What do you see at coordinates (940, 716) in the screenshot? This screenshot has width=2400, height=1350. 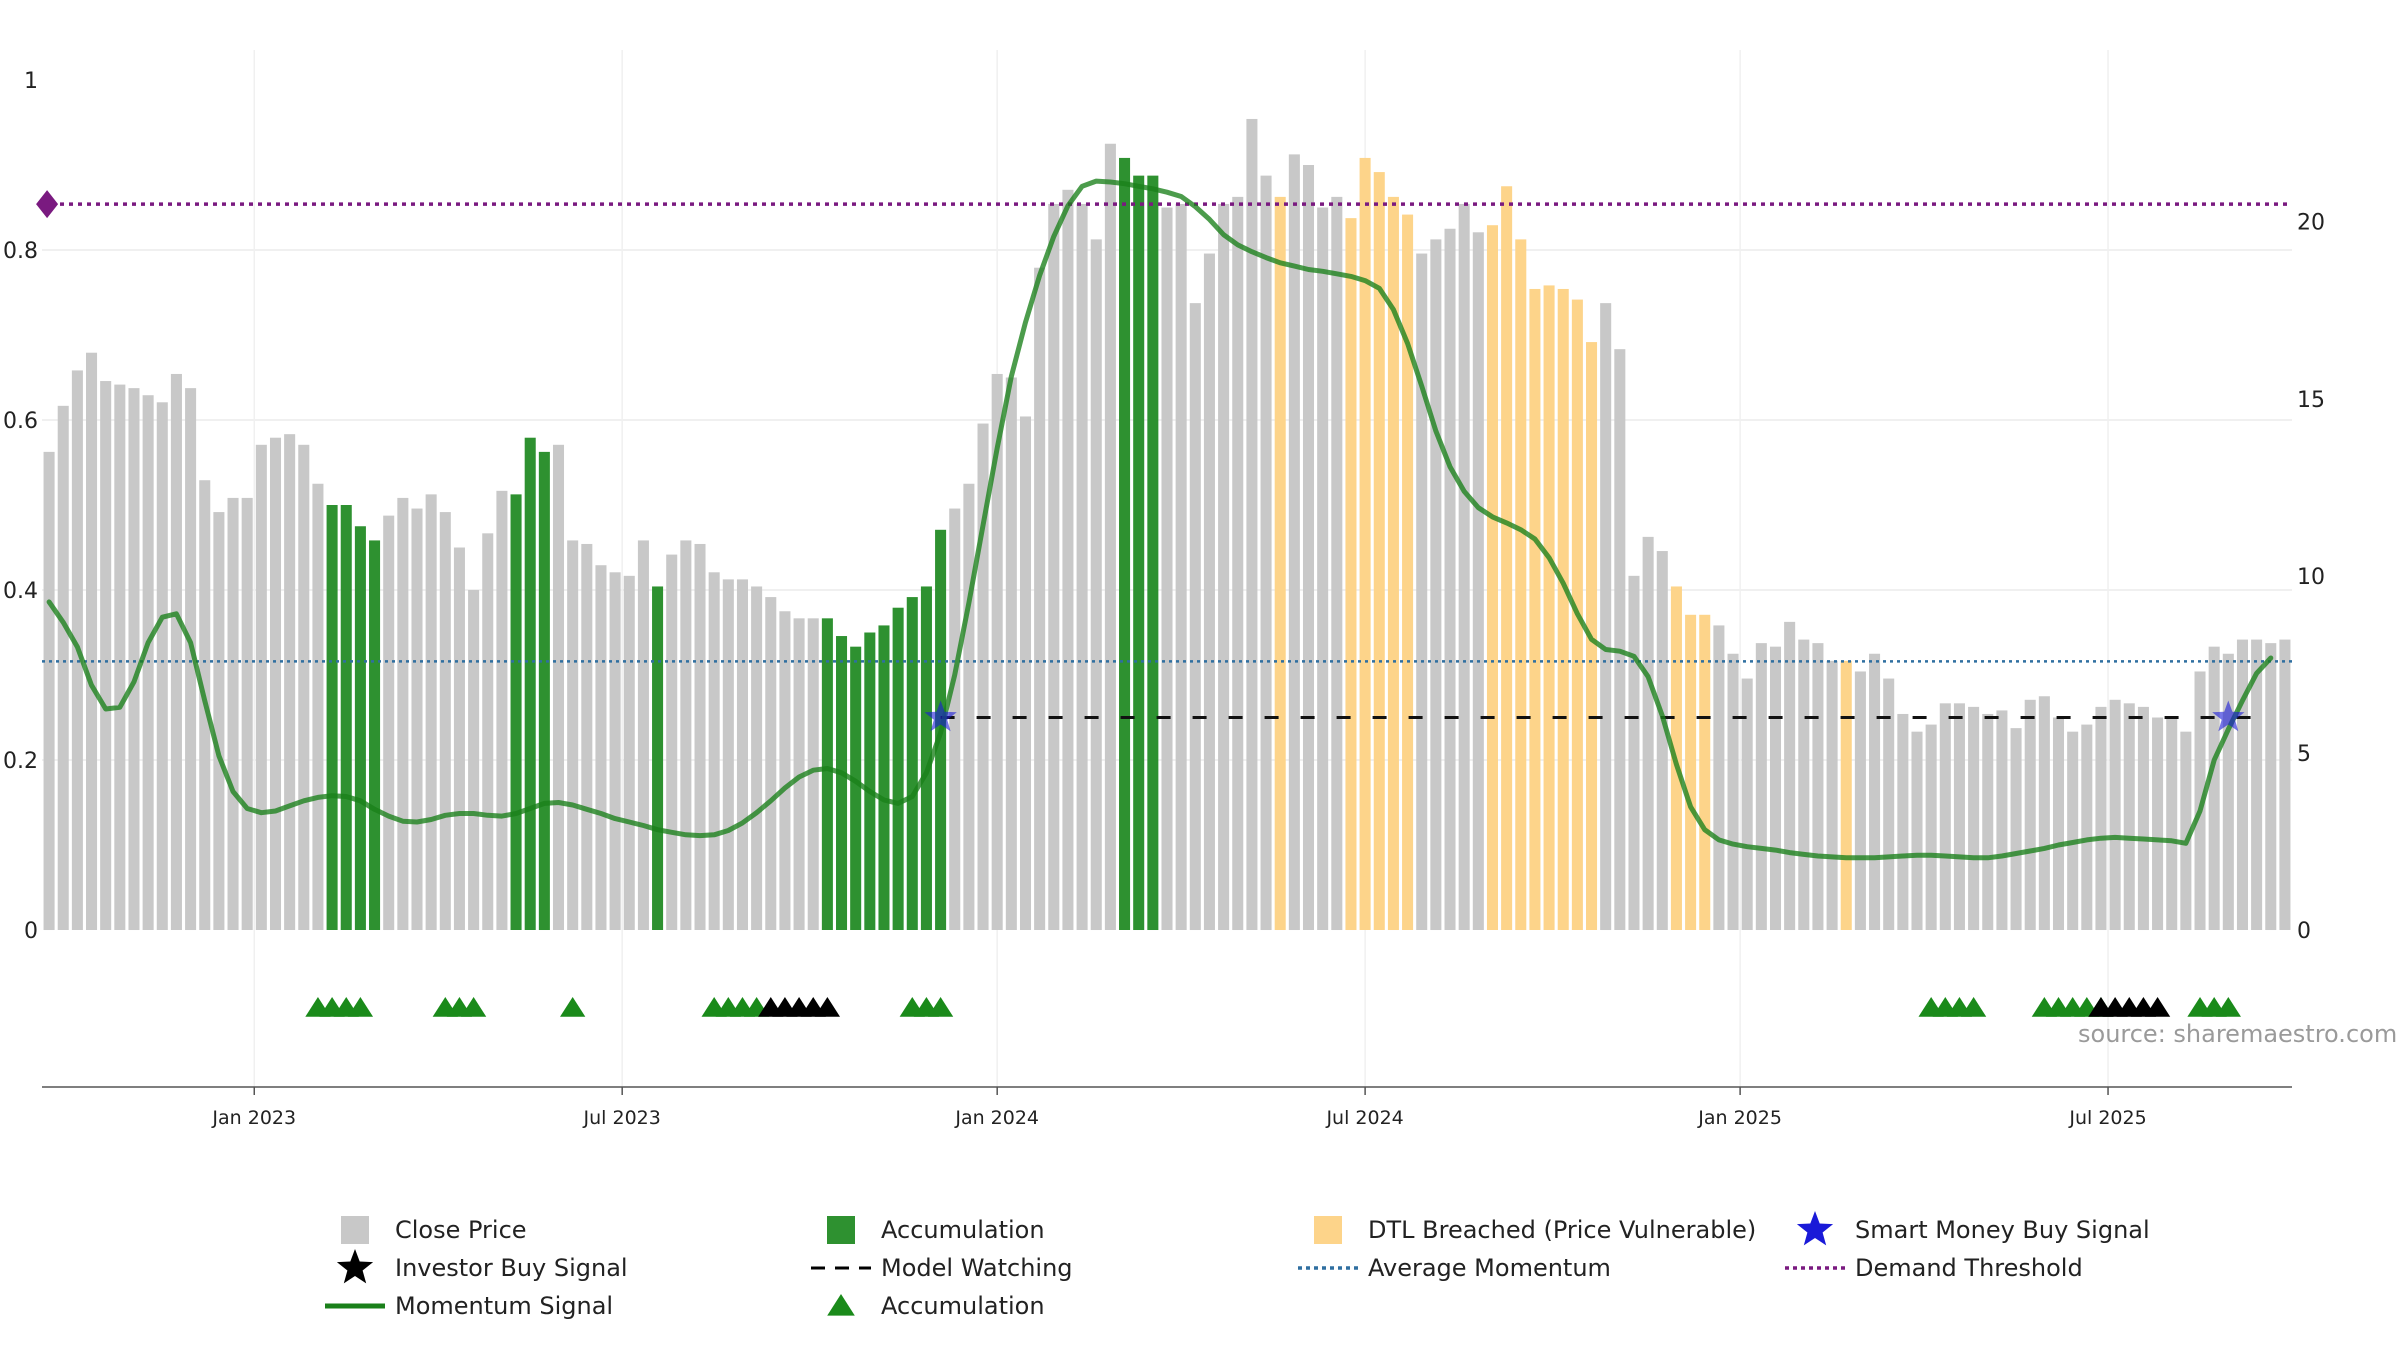 I see `smart-money-buy-star` at bounding box center [940, 716].